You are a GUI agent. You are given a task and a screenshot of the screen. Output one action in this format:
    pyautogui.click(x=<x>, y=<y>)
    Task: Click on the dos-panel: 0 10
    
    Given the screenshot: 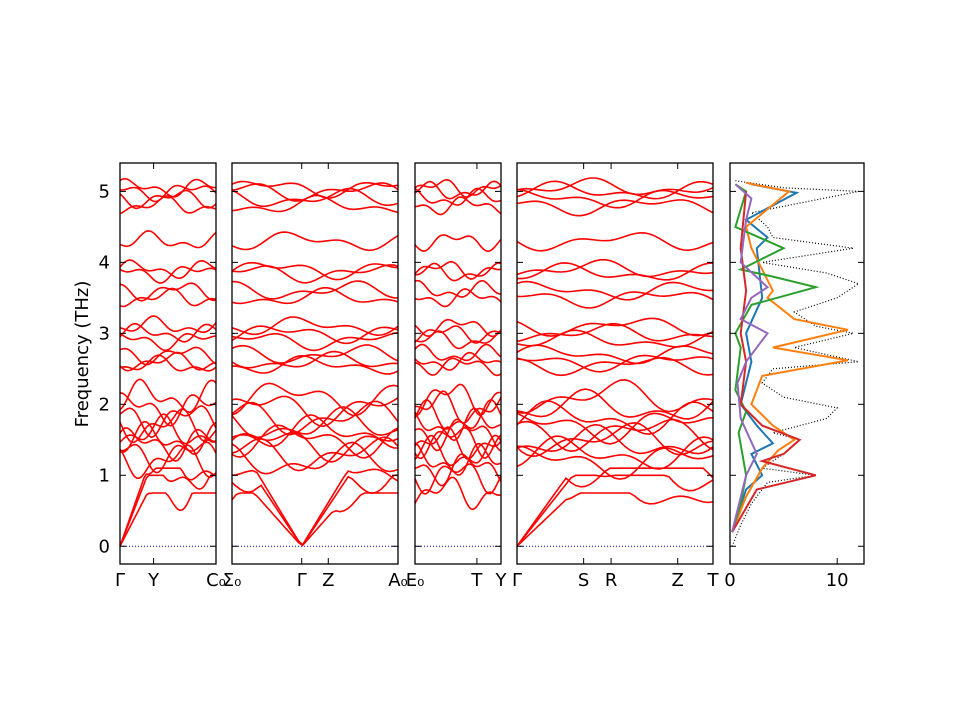 What is the action you would take?
    pyautogui.click(x=794, y=376)
    